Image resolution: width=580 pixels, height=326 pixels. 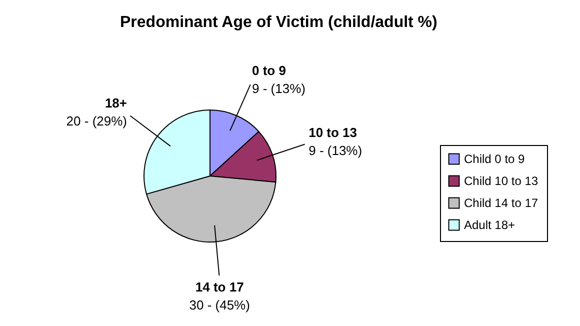 I want to click on data-label: 20 - (29%), so click(x=97, y=120).